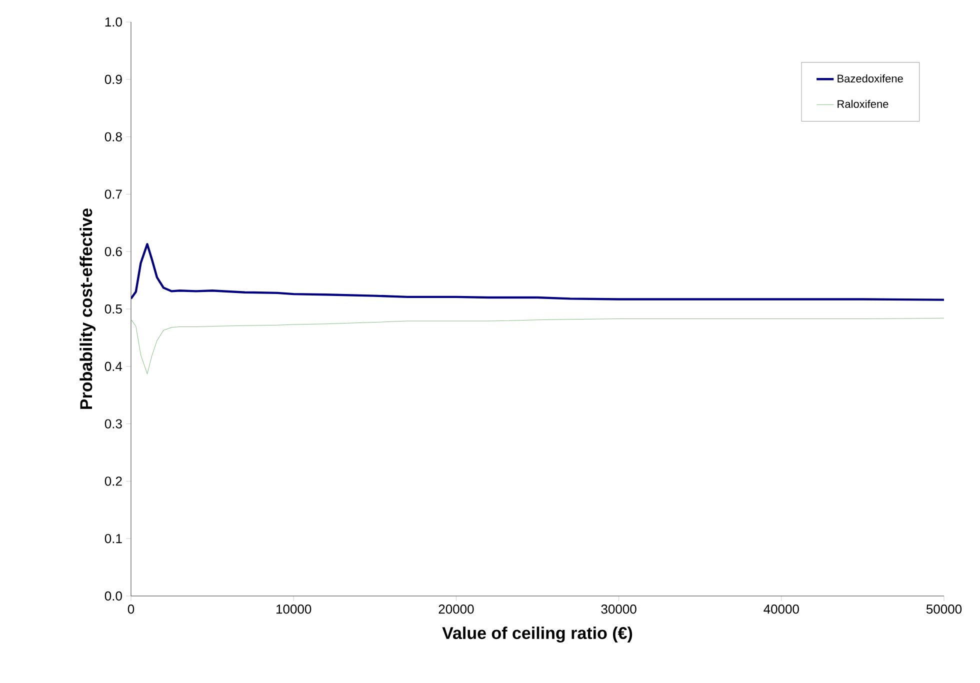  Describe the element at coordinates (113, 194) in the screenshot. I see `y-tick-label: 0.7` at that location.